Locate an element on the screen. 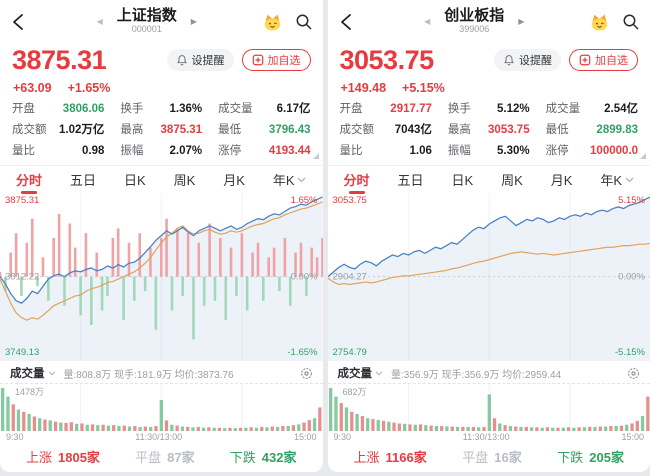 Image resolution: width=650 pixels, height=476 pixels. volume-header: 成交量 量:808.8万 现手:181.9万 均价:3873.76 is located at coordinates (161, 372).